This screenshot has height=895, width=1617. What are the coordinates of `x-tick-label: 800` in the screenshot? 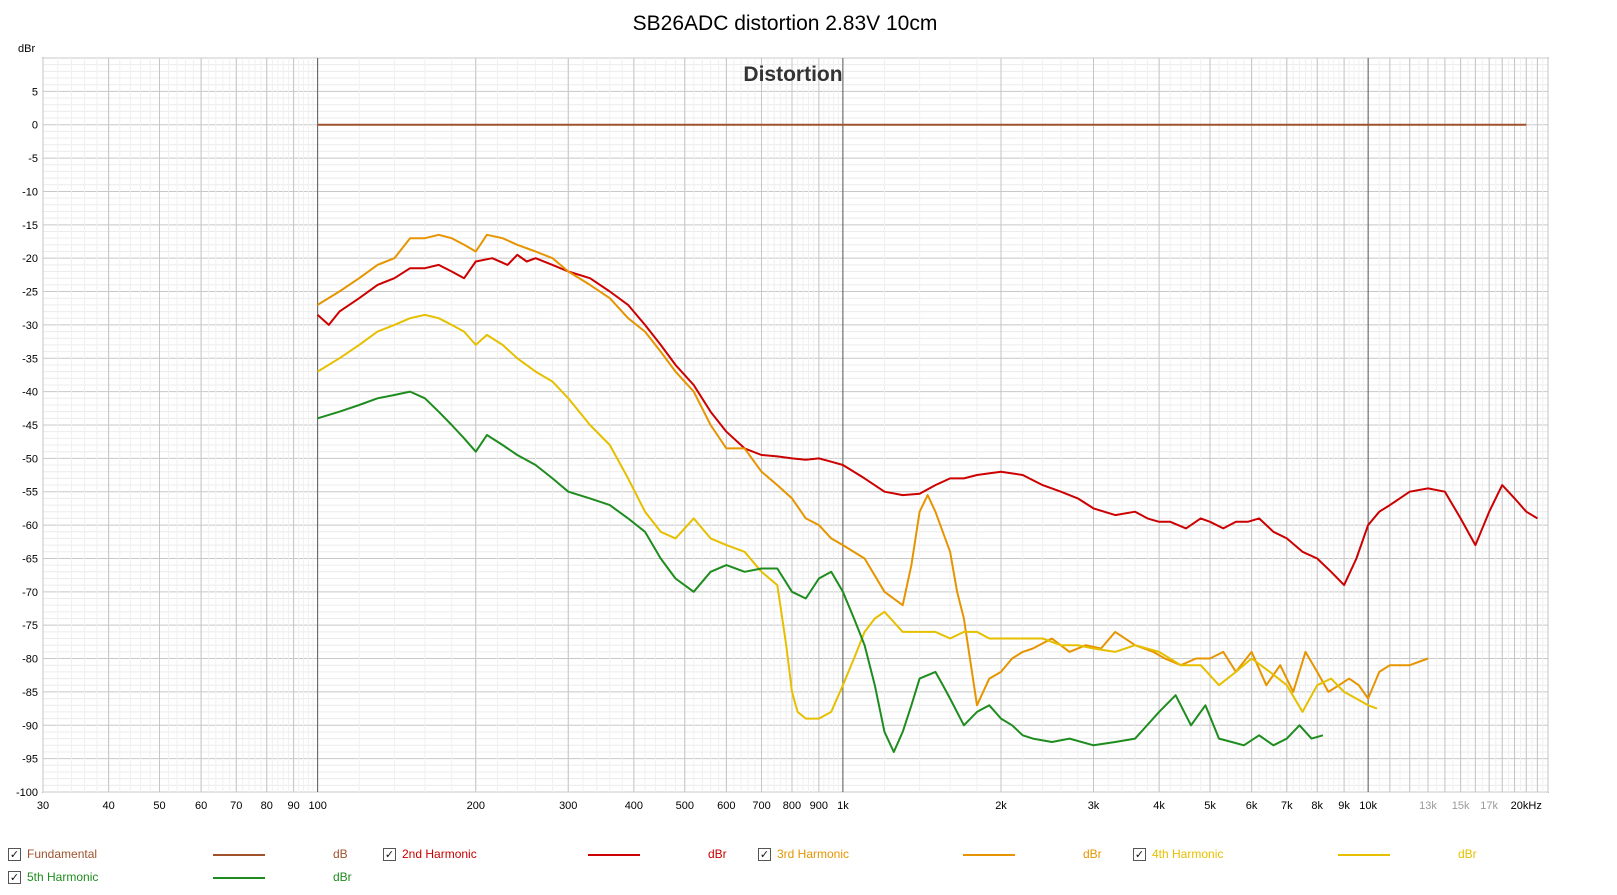 It's located at (792, 806).